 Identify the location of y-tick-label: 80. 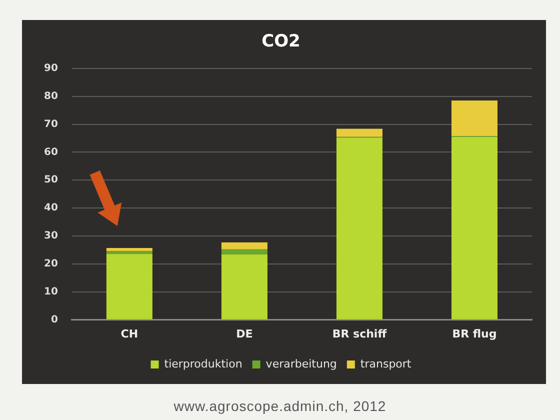
(51, 96).